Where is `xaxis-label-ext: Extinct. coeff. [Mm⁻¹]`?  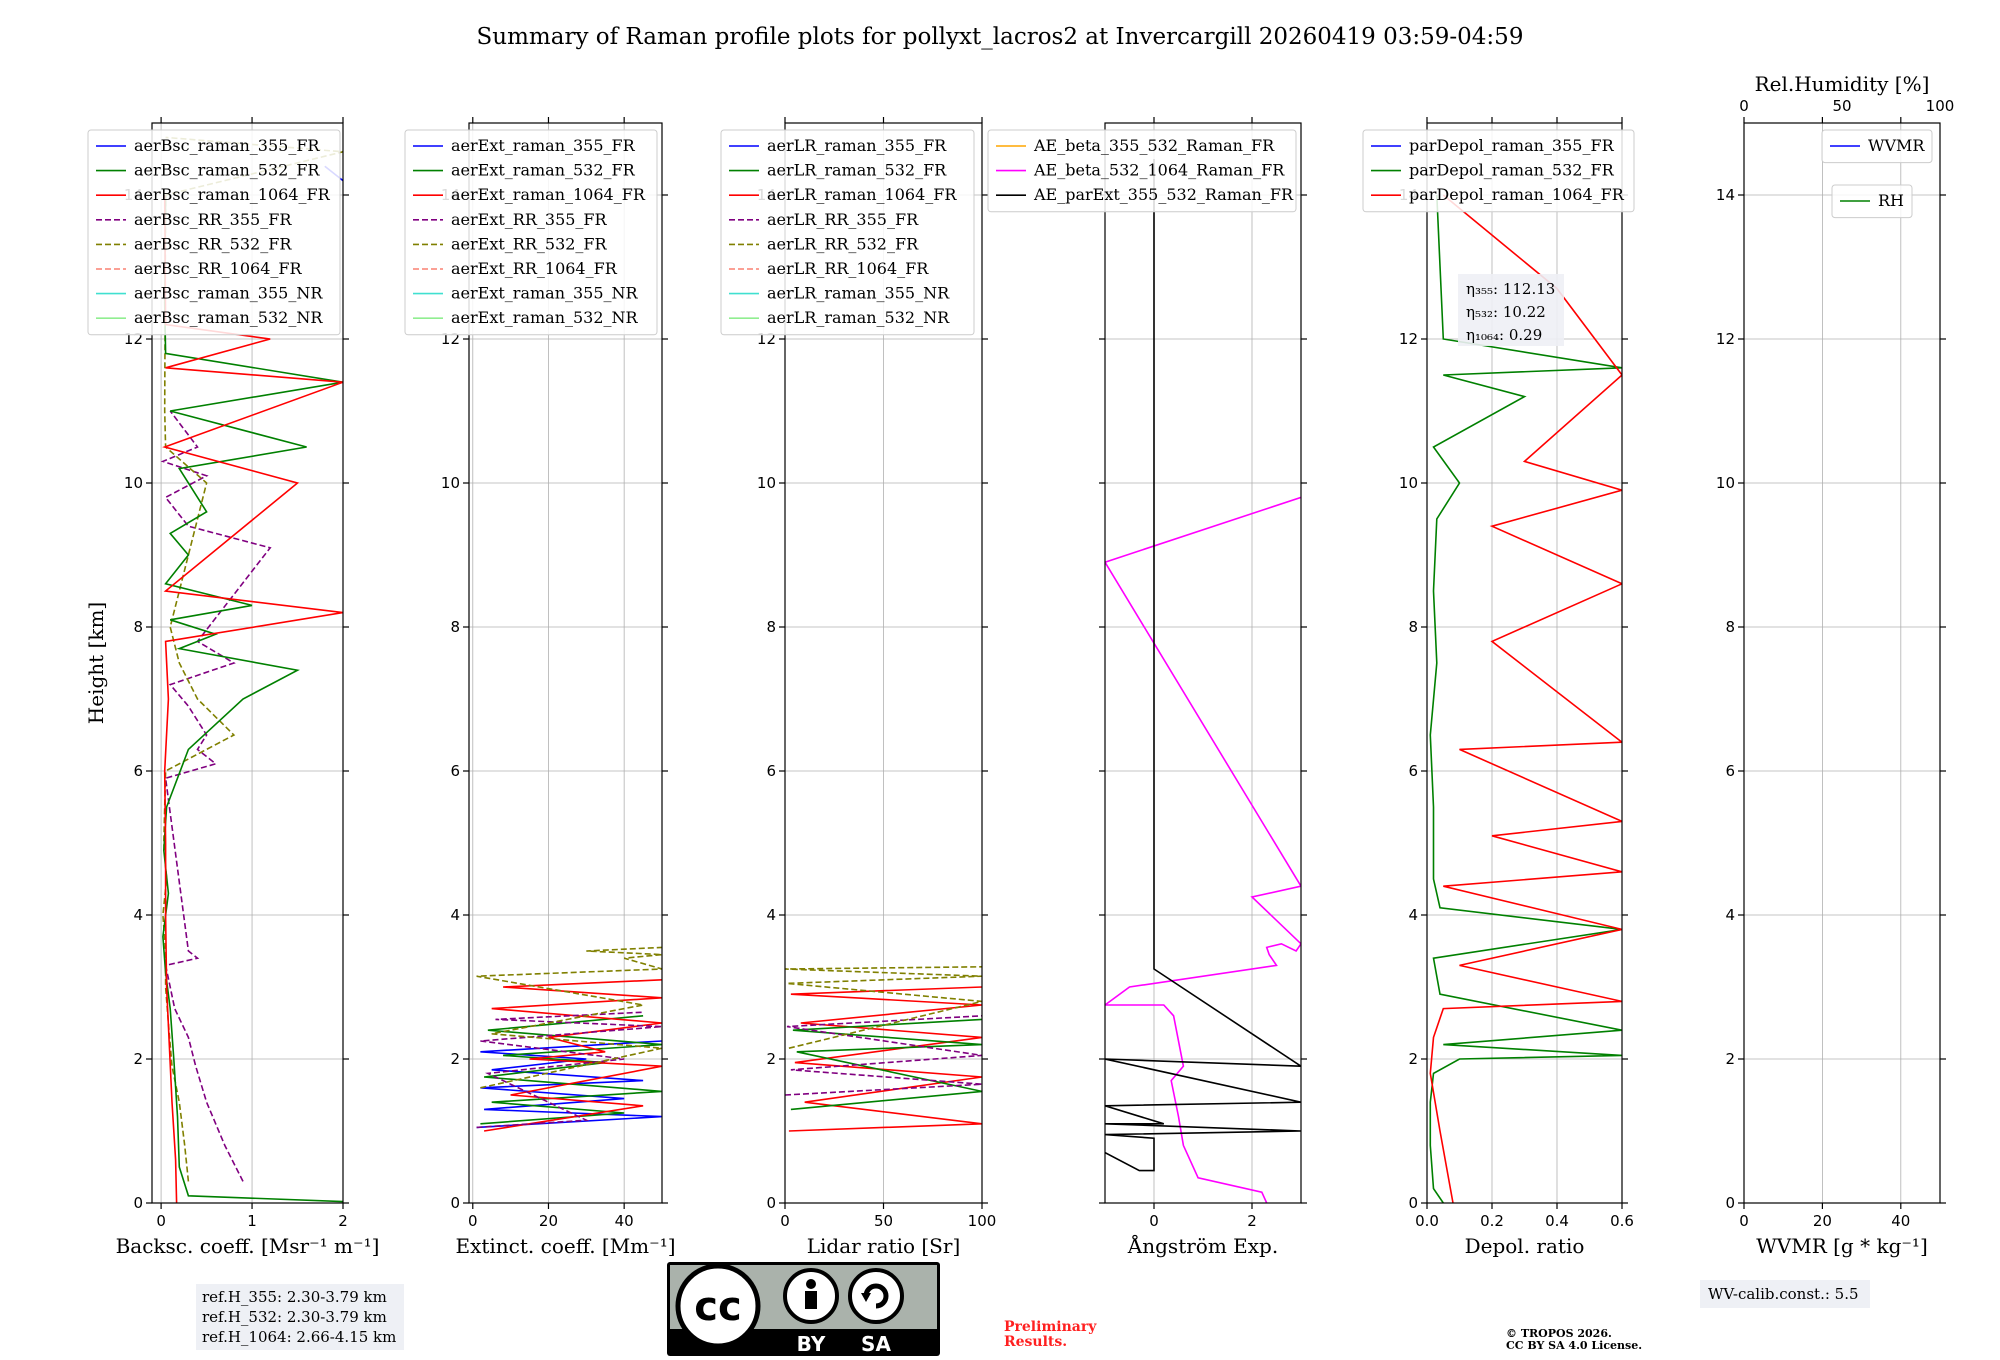
xaxis-label-ext: Extinct. coeff. [Mm⁻¹] is located at coordinates (565, 1246).